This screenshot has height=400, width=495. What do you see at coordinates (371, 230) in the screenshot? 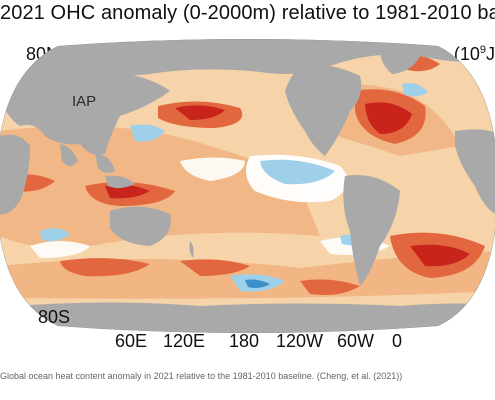
I see `land-south-america` at bounding box center [371, 230].